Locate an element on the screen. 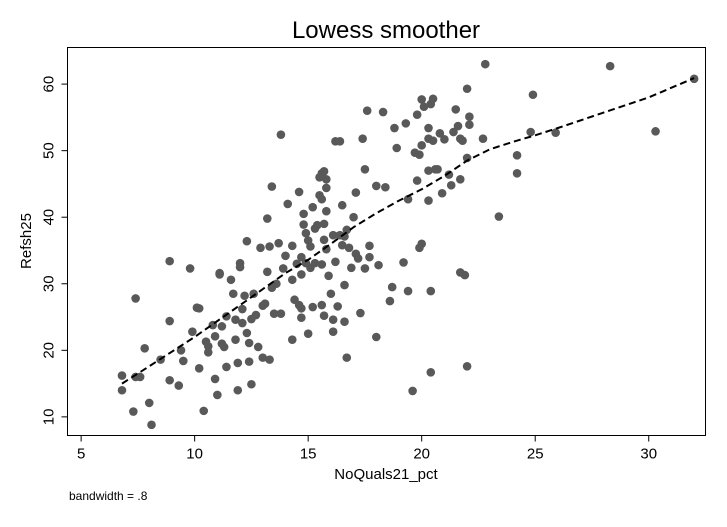 This screenshot has width=727, height=527. x-tick-label: 15 is located at coordinates (308, 454).